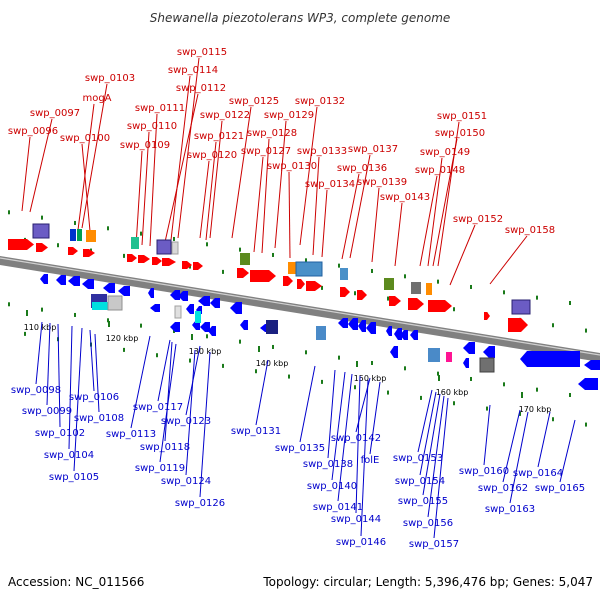 This screenshot has height=600, width=600. What do you see at coordinates (254, 101) in the screenshot?
I see `forward-gene-label: swp_0125` at bounding box center [254, 101].